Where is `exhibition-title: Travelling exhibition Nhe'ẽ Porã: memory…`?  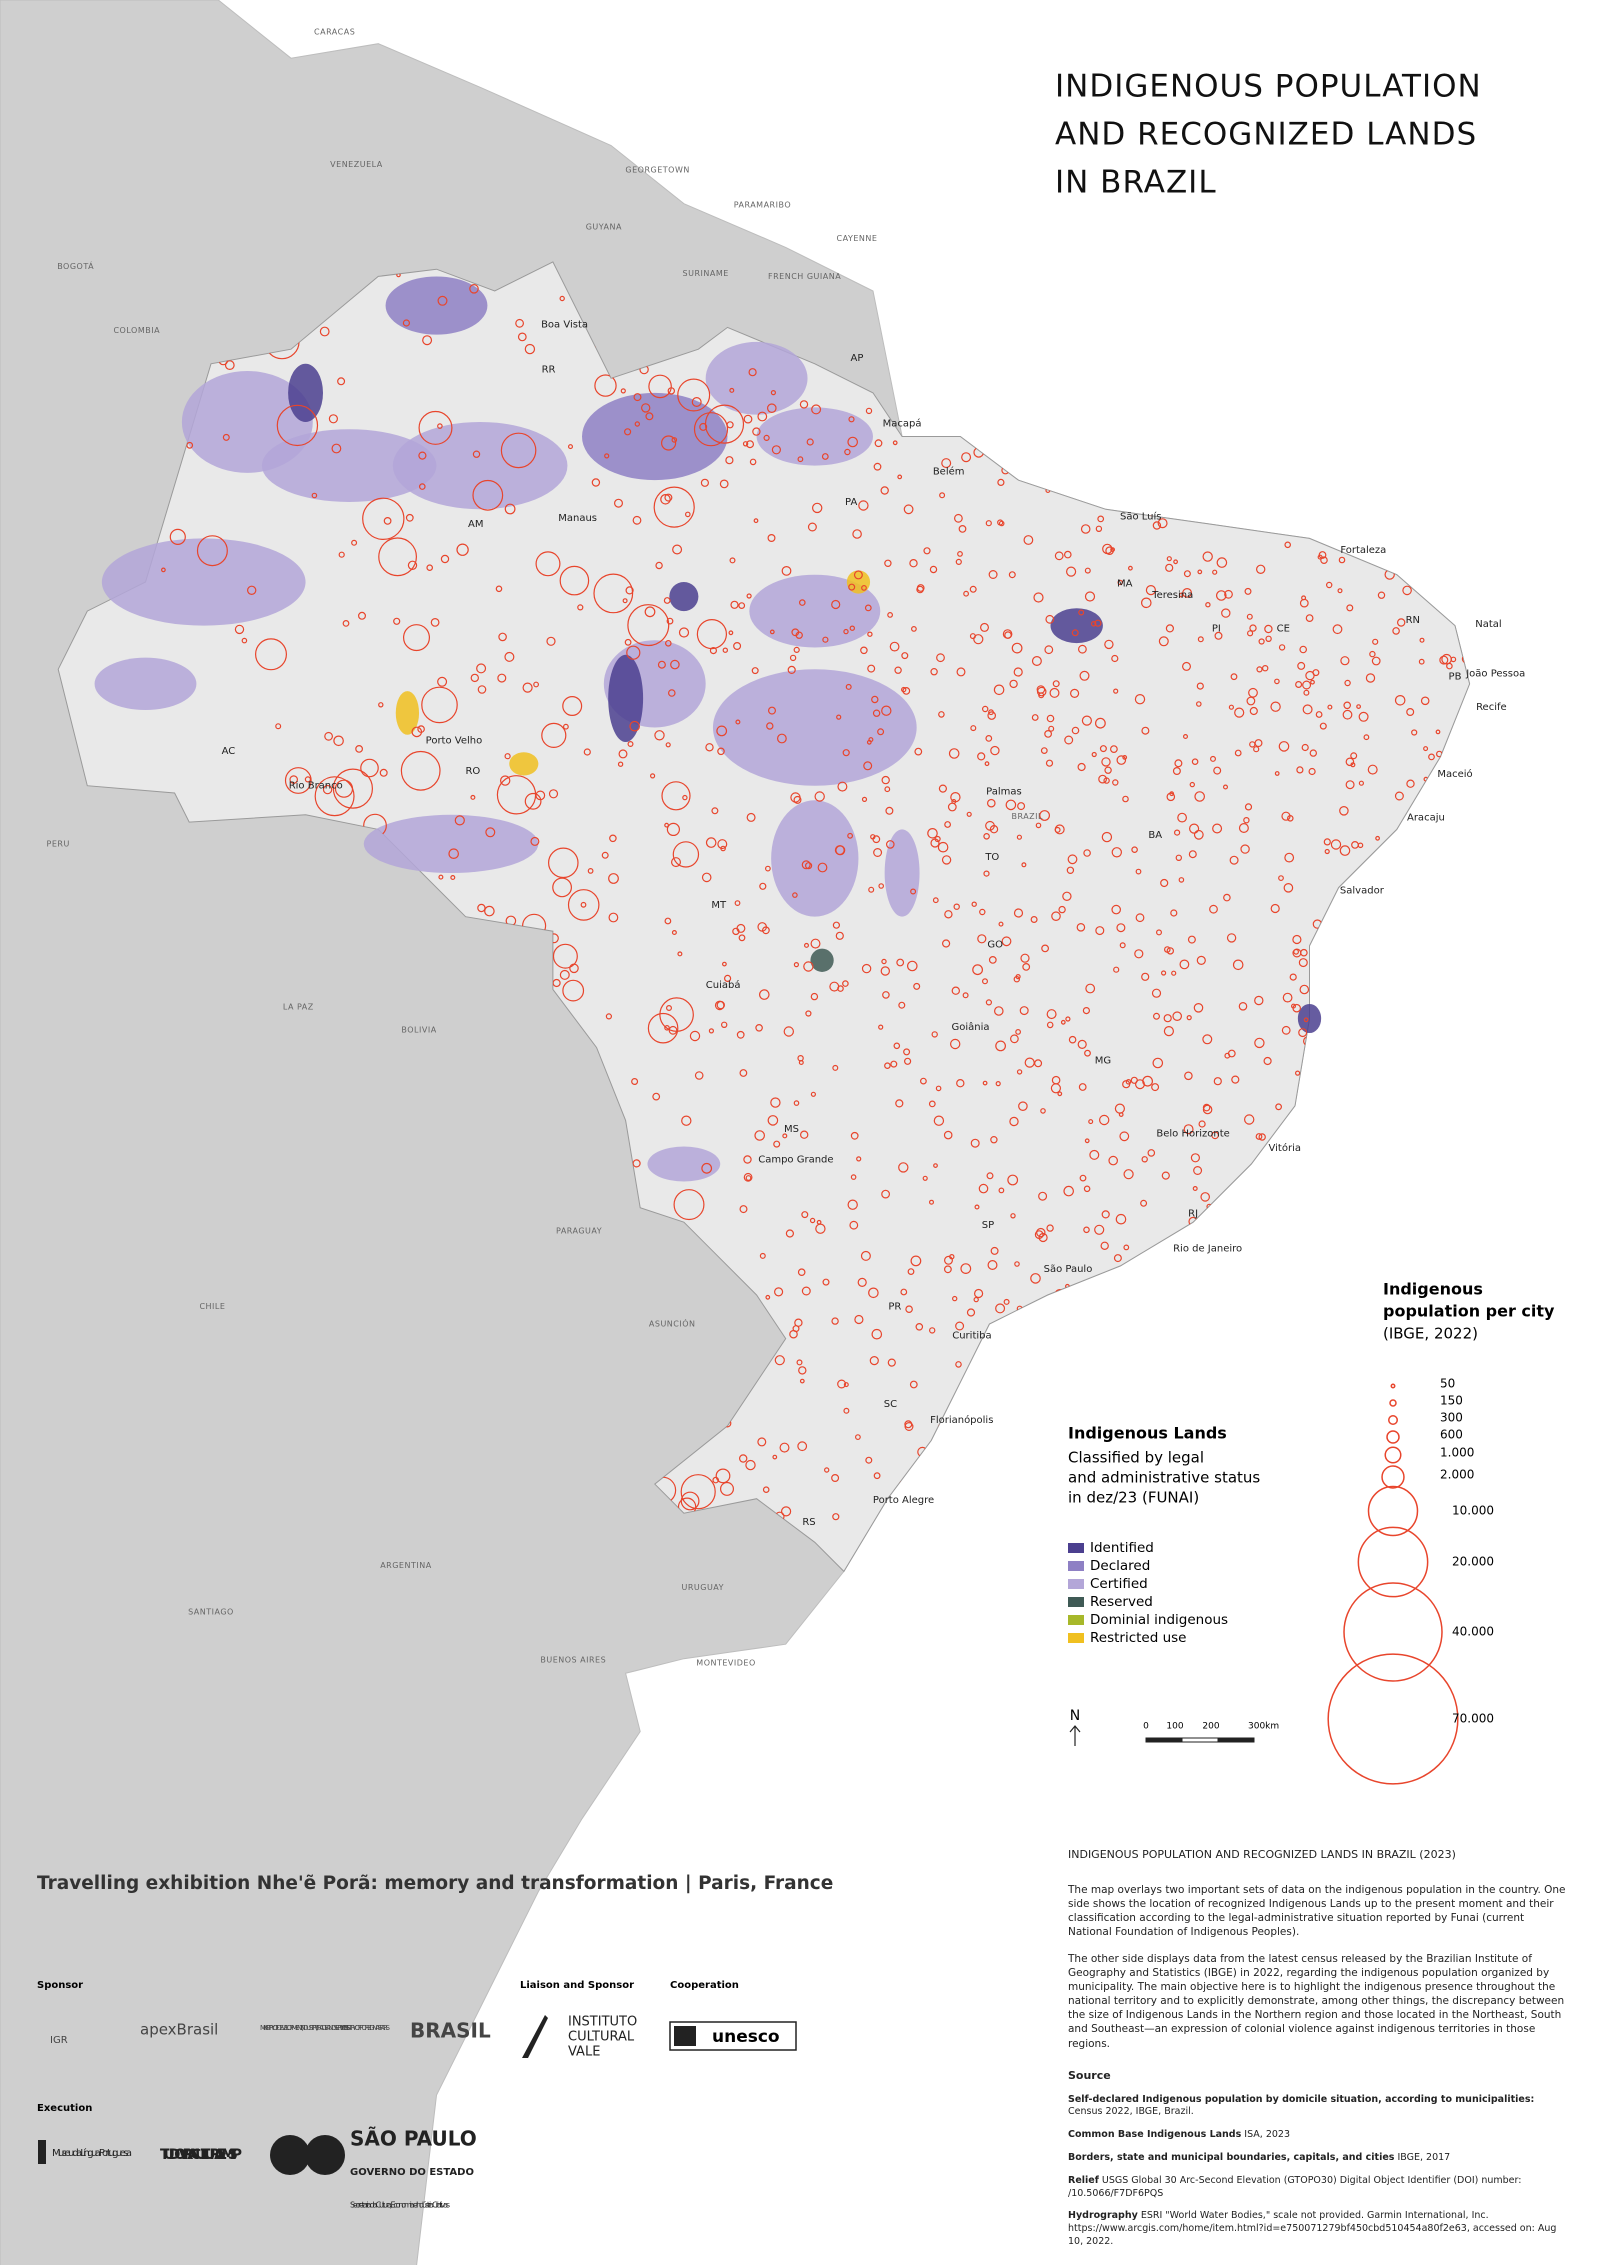
exhibition-title: Travelling exhibition Nhe'ẽ Porã: memory… is located at coordinates (435, 1883).